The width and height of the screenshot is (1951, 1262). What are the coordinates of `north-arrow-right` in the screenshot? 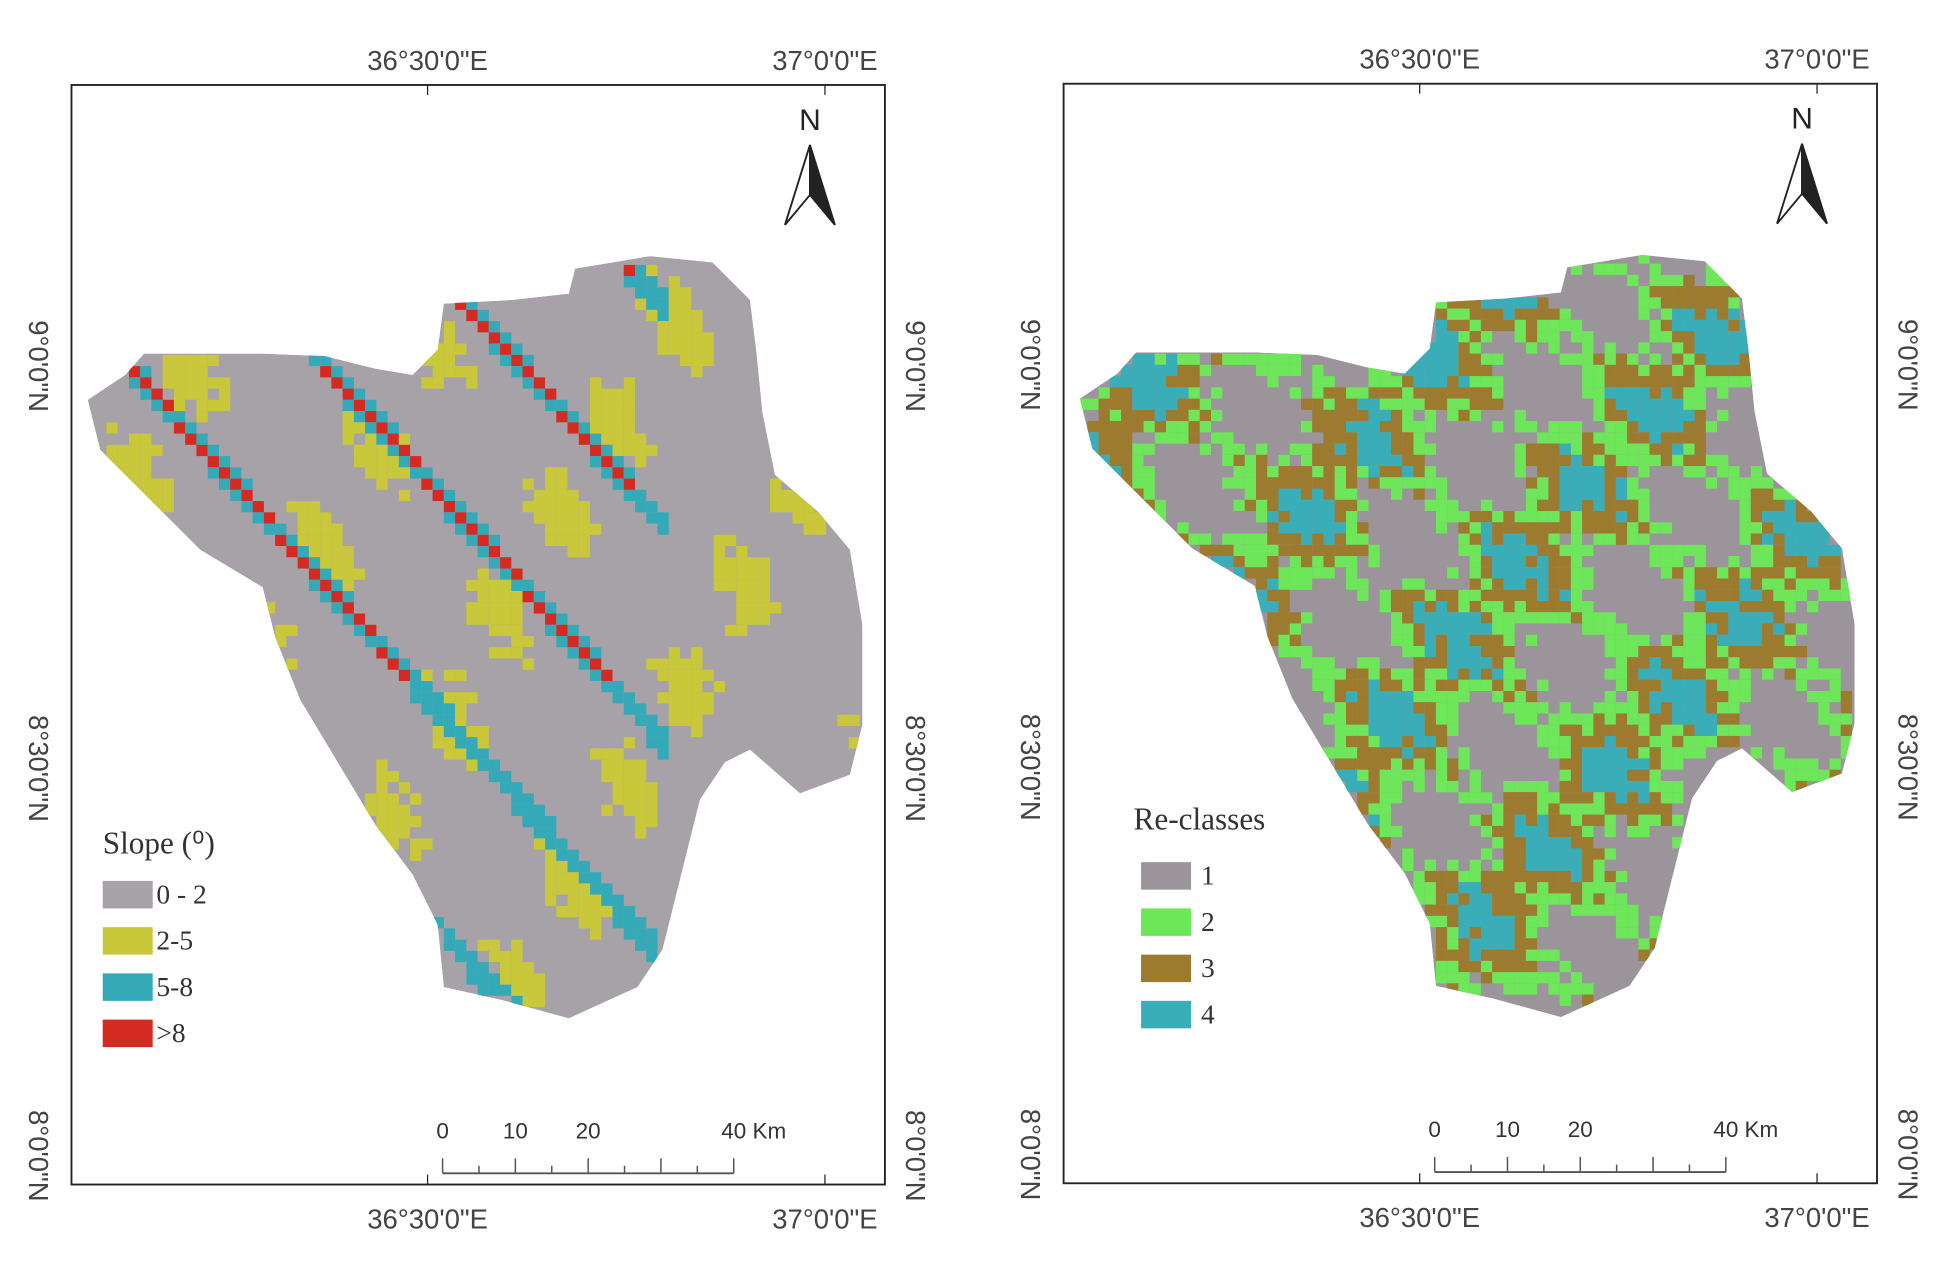 It's located at (1814, 184).